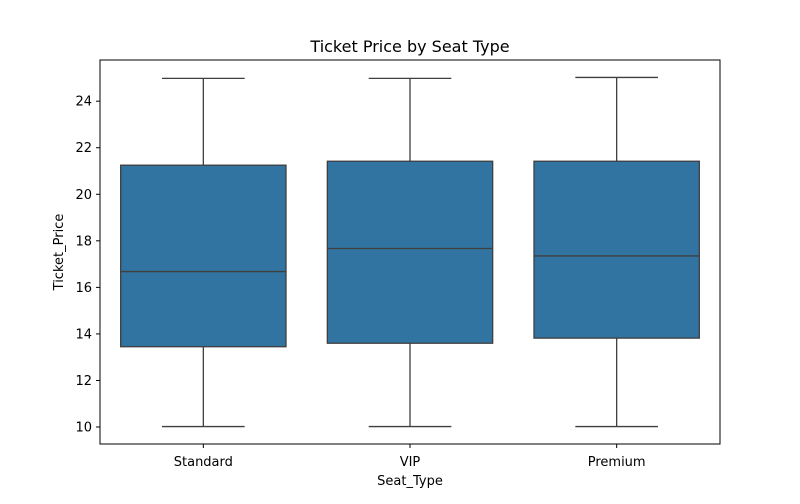 The image size is (800, 504). I want to click on y-tick-label: 22, so click(83, 148).